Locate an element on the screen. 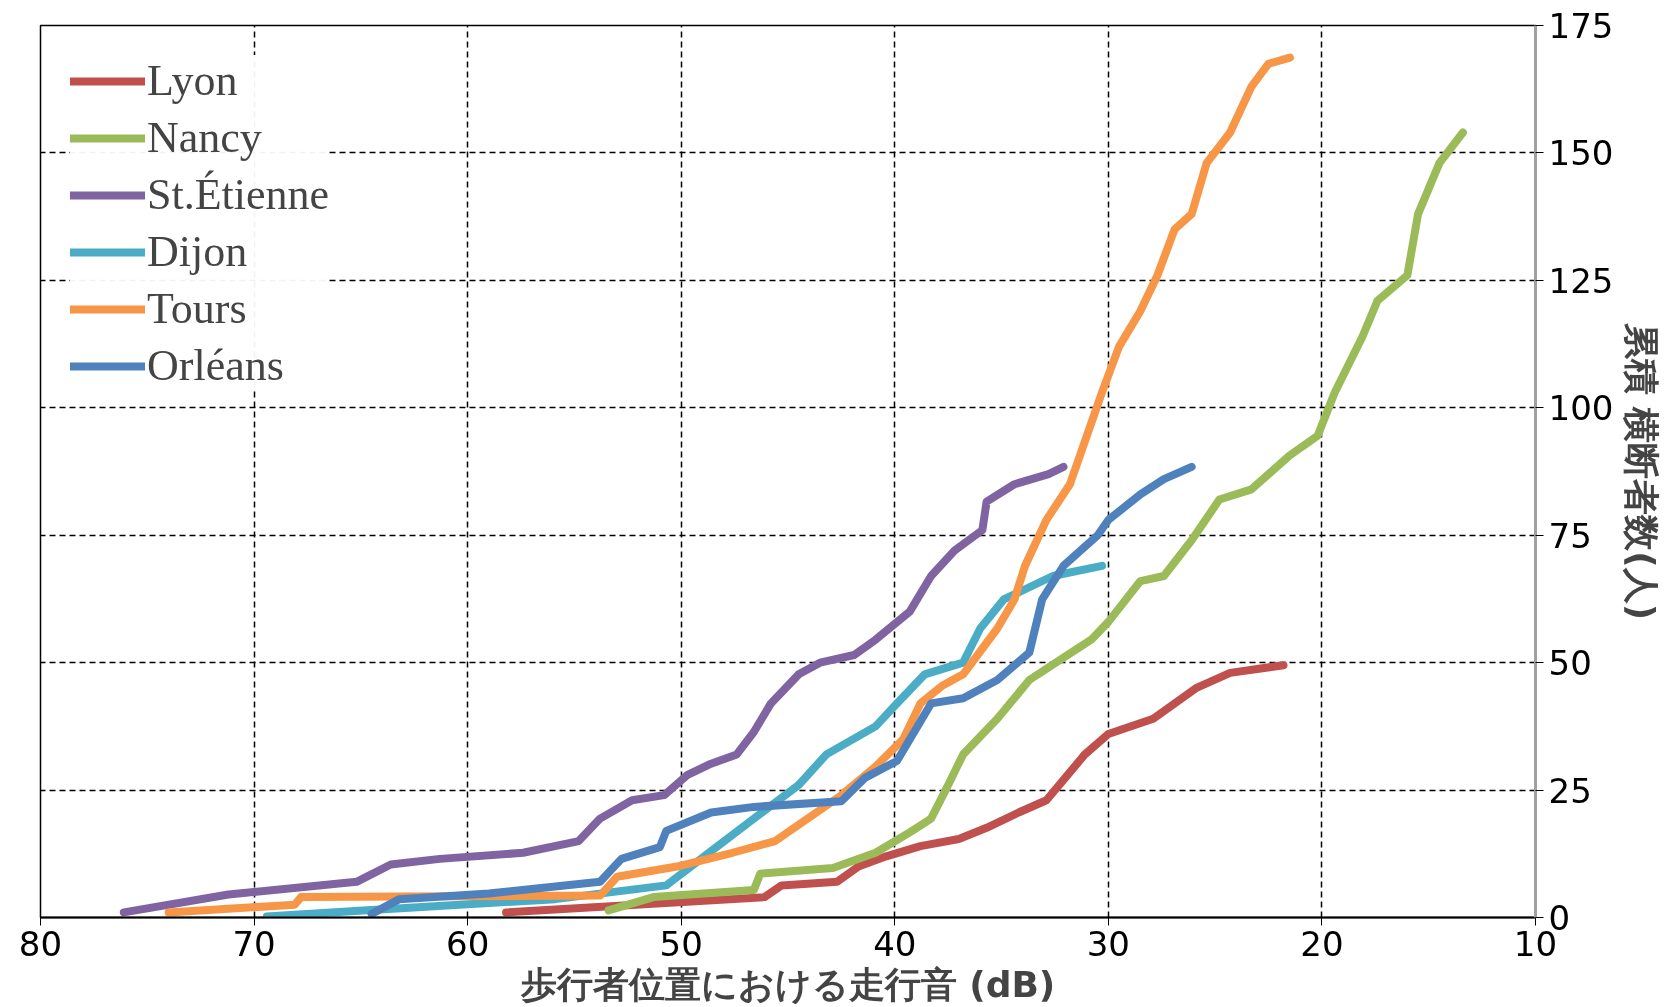 The width and height of the screenshot is (1665, 1007). y-tick-label: 175 is located at coordinates (1581, 26).